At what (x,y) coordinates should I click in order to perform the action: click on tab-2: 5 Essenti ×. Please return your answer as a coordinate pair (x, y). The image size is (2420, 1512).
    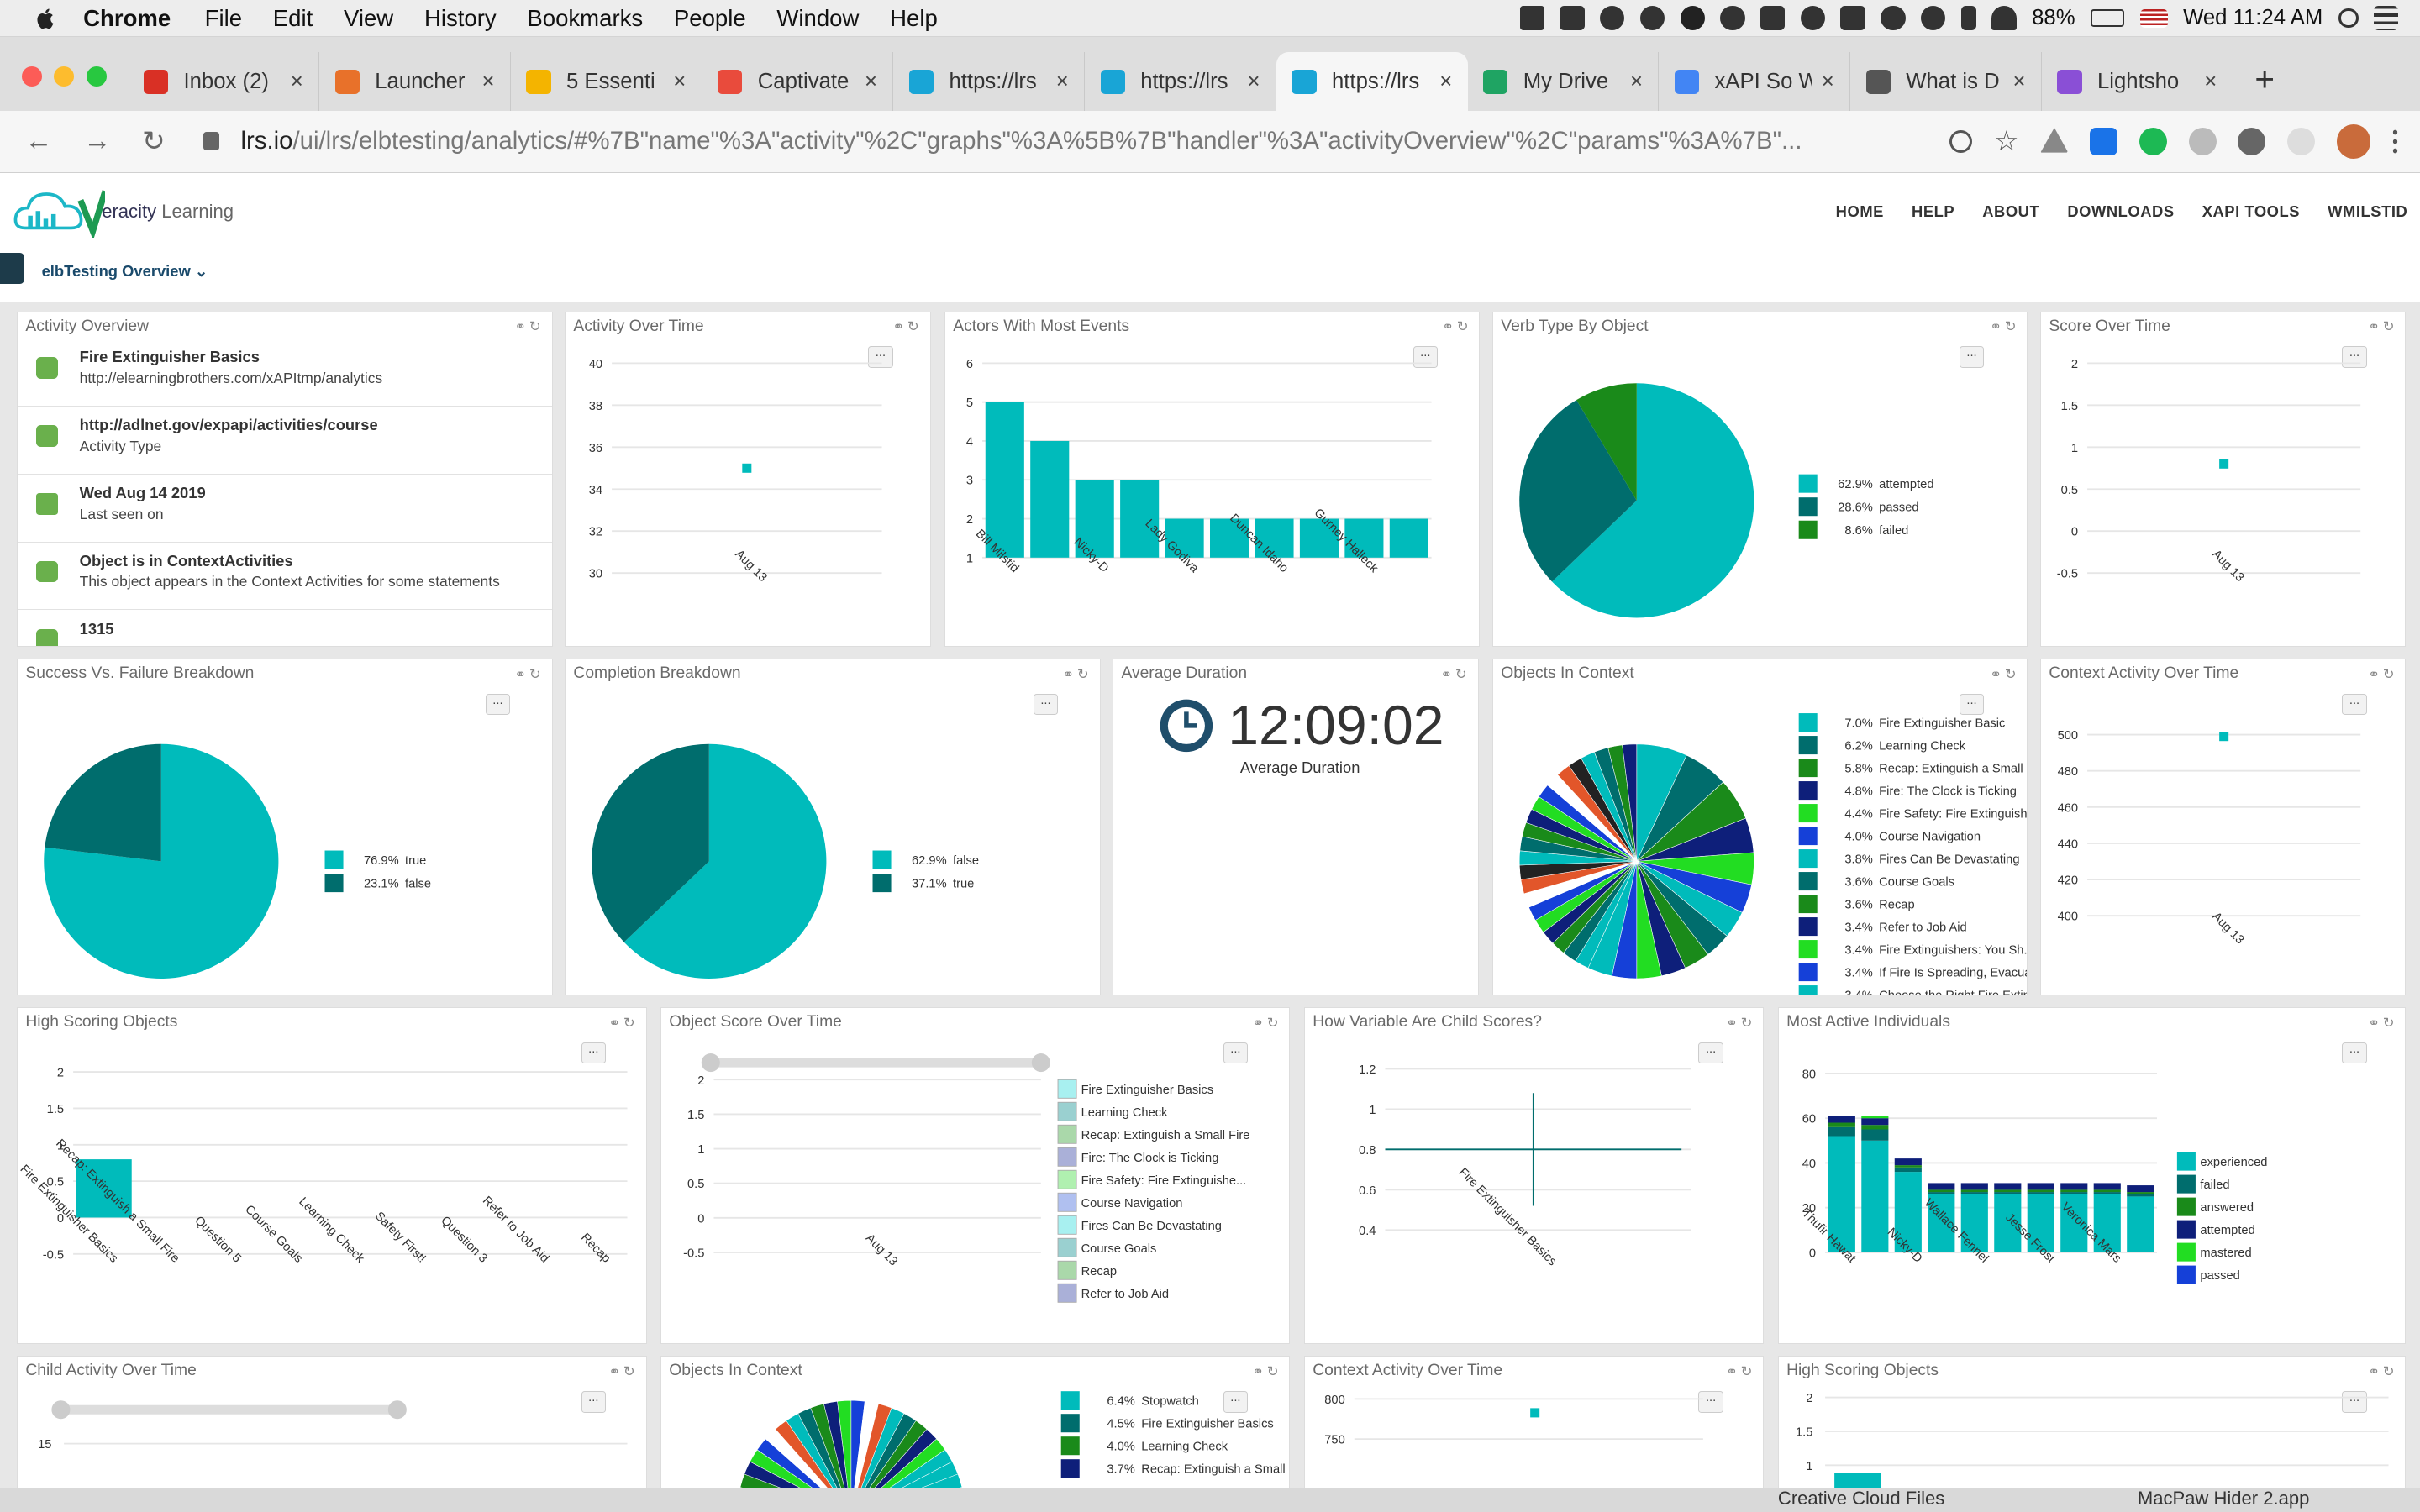
    Looking at the image, I should click on (606, 82).